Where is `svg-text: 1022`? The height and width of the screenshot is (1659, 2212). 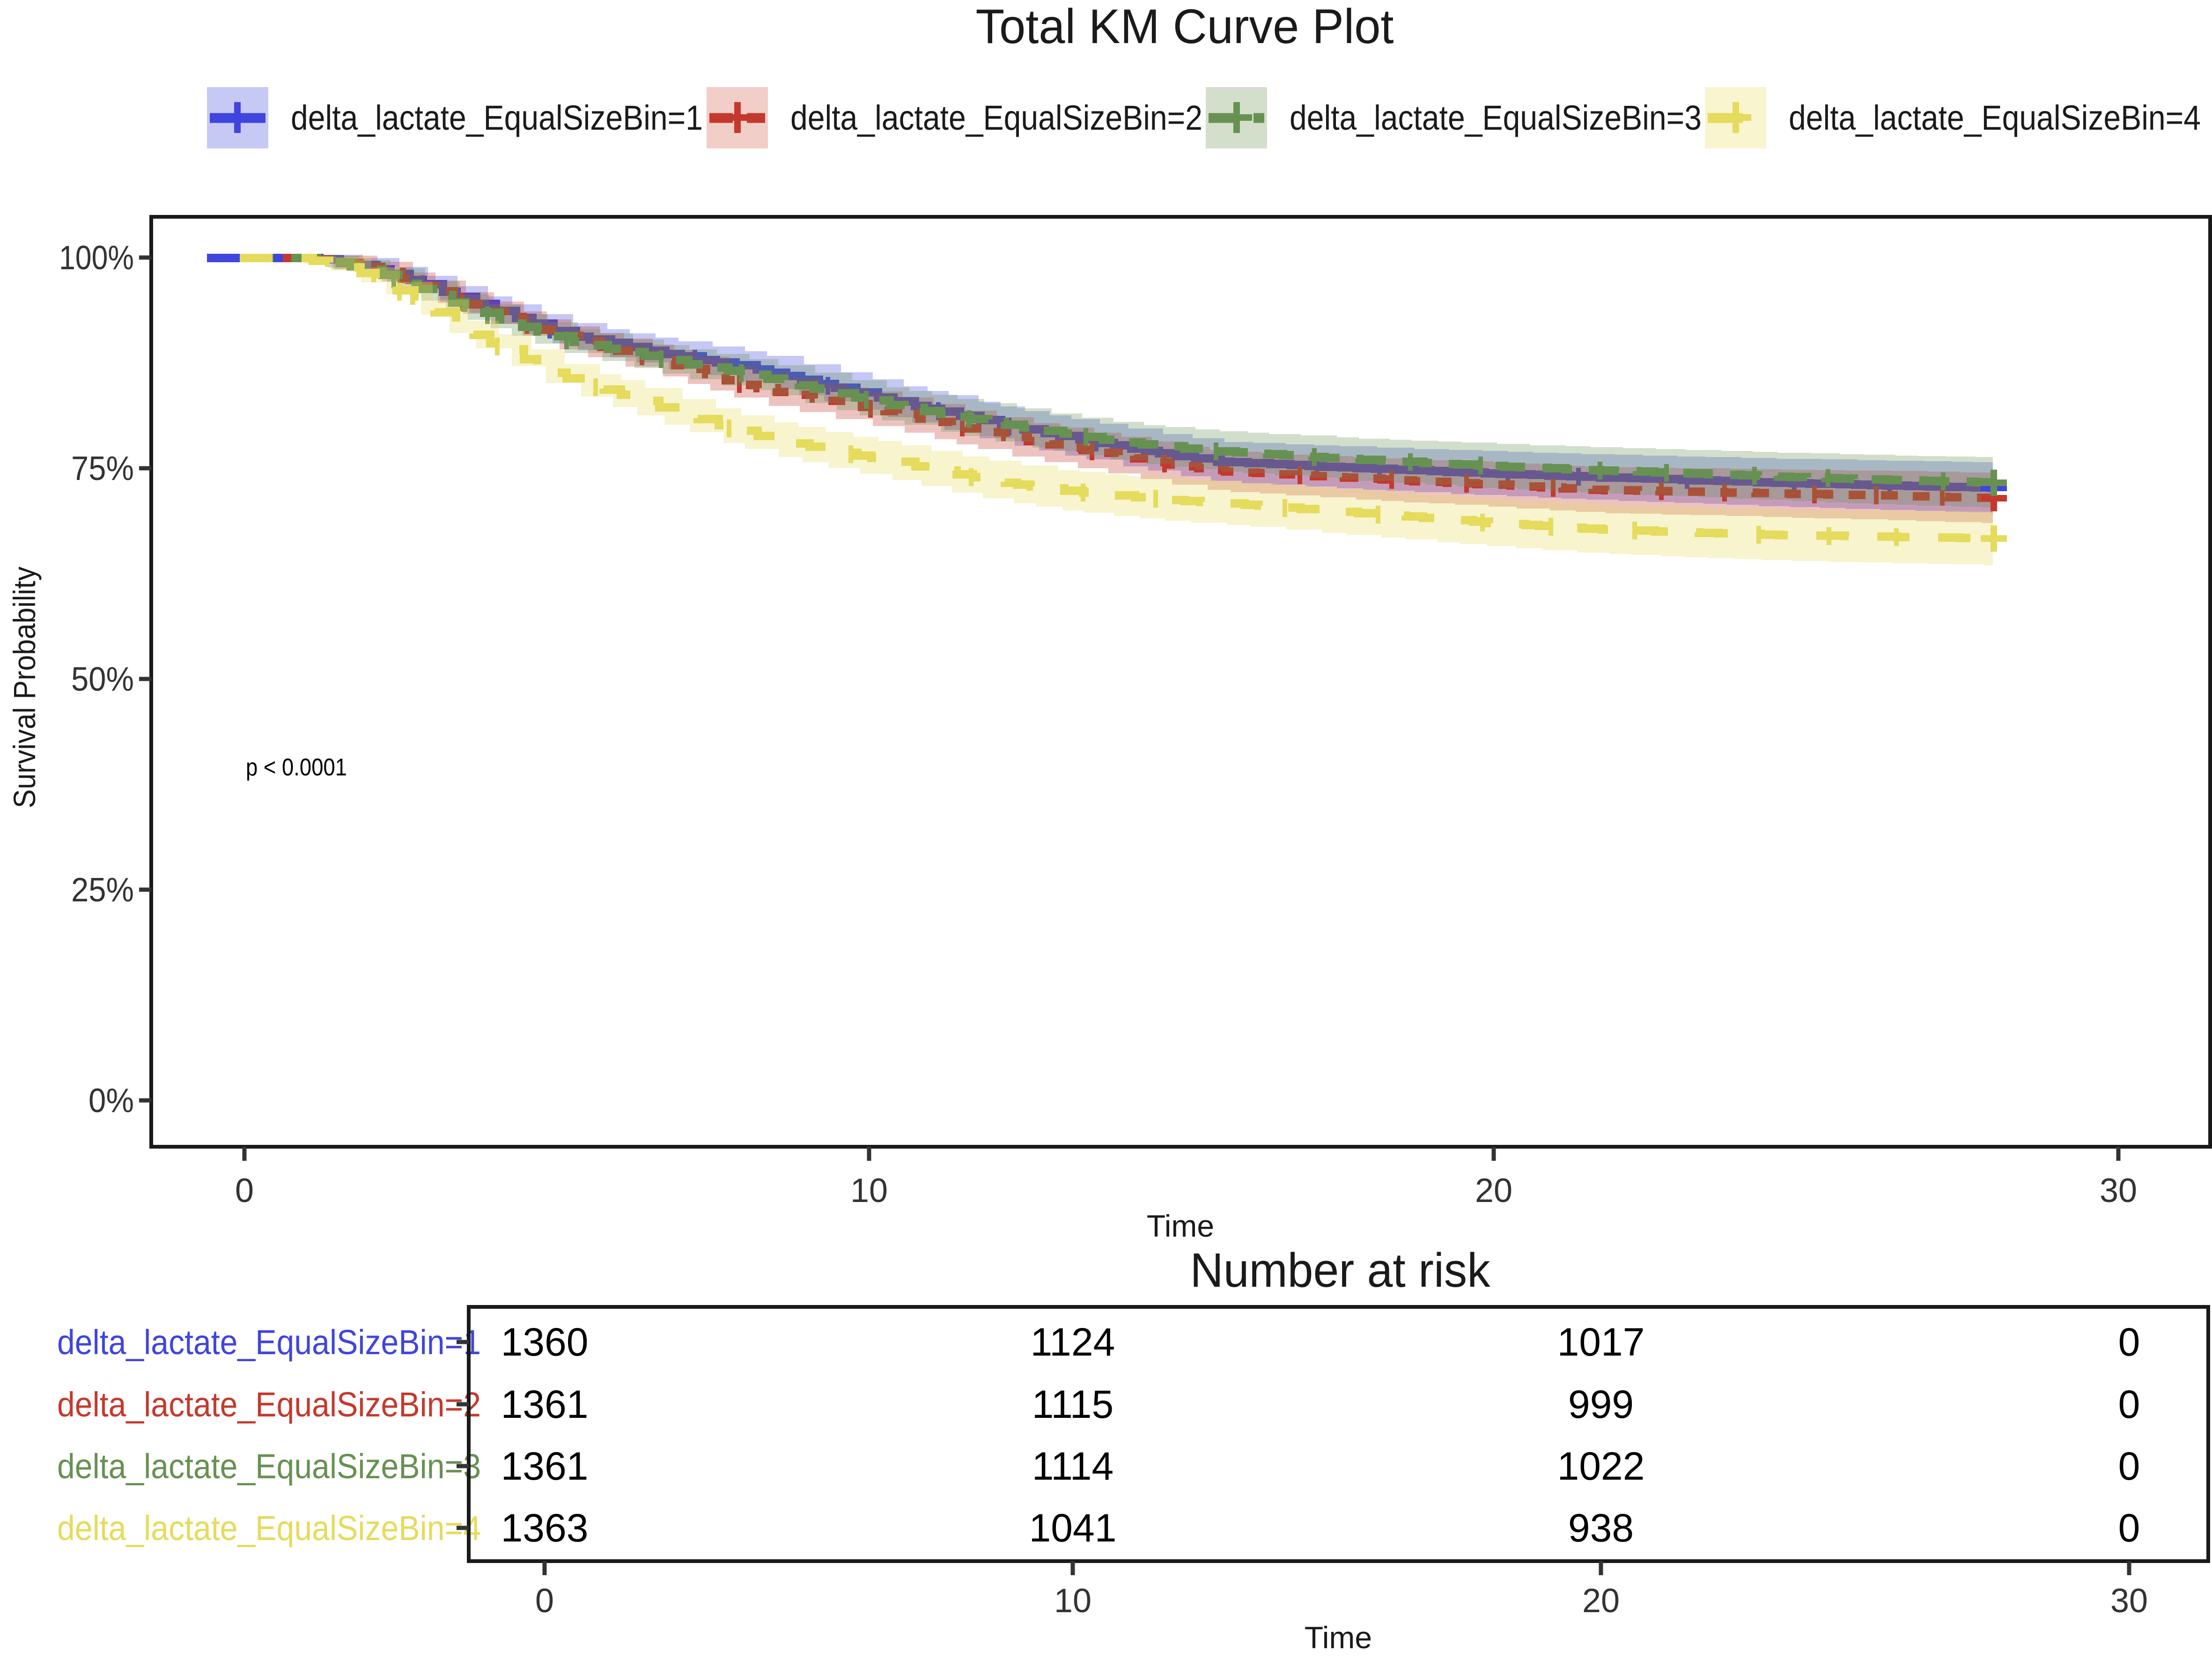 svg-text: 1022 is located at coordinates (1601, 1466).